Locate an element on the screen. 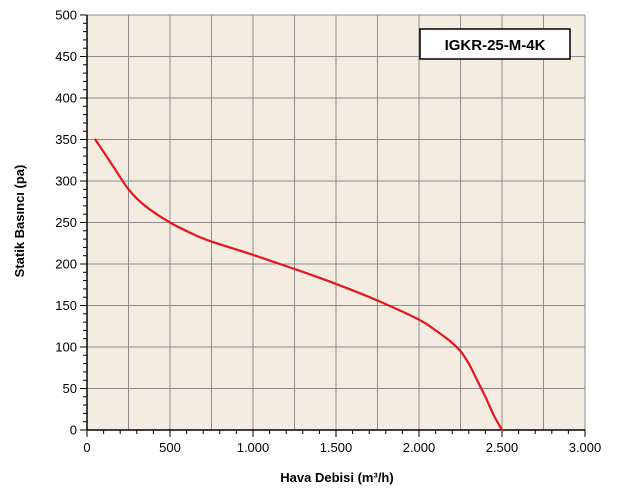  x-ticks: 0 500 1.000 1.500 2.000 2.500 3.000 is located at coordinates (342, 442).